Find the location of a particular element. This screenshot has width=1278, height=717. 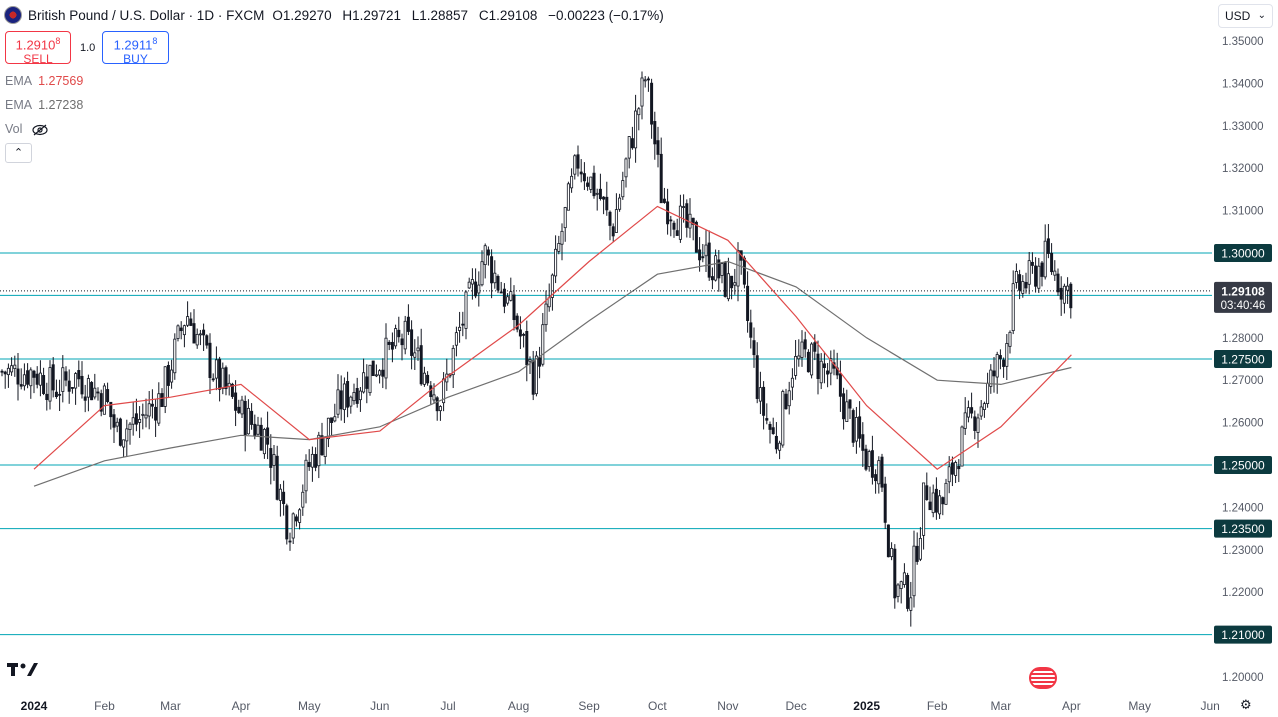

price-tick-label: 1.22000 is located at coordinates (1243, 593).